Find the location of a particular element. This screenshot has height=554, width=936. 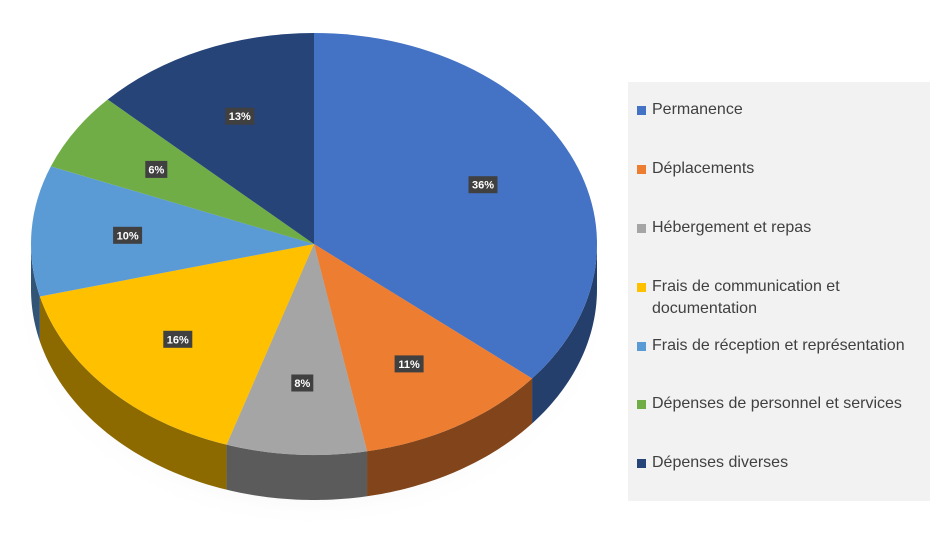

data-label-text: 13% is located at coordinates (240, 117).